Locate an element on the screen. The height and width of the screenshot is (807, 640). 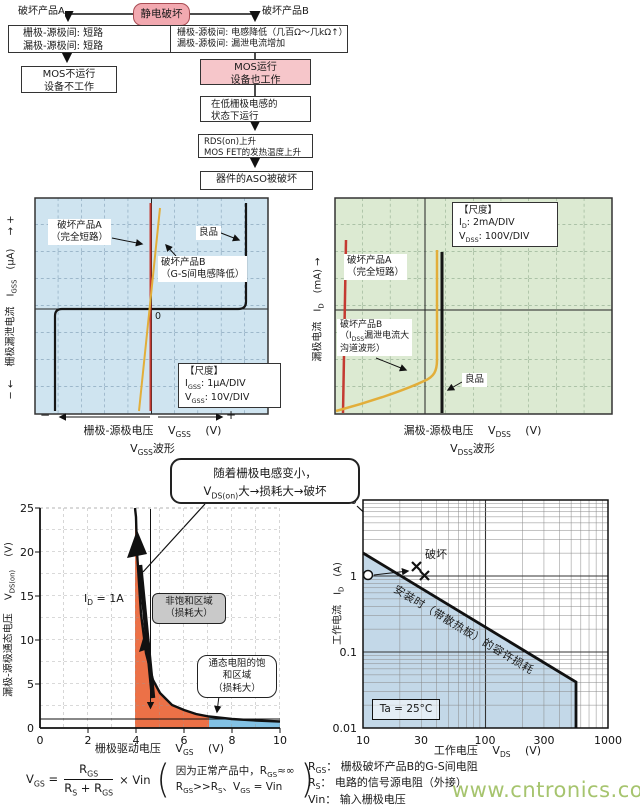
ann-line: 破坏产品B is located at coordinates (361, 325).